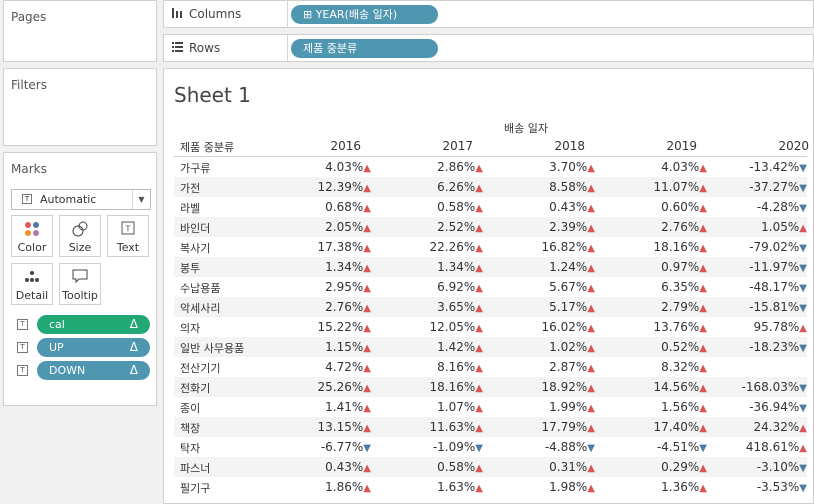  Describe the element at coordinates (427, 347) in the screenshot. I see `value-cell: 1.42%▲` at that location.